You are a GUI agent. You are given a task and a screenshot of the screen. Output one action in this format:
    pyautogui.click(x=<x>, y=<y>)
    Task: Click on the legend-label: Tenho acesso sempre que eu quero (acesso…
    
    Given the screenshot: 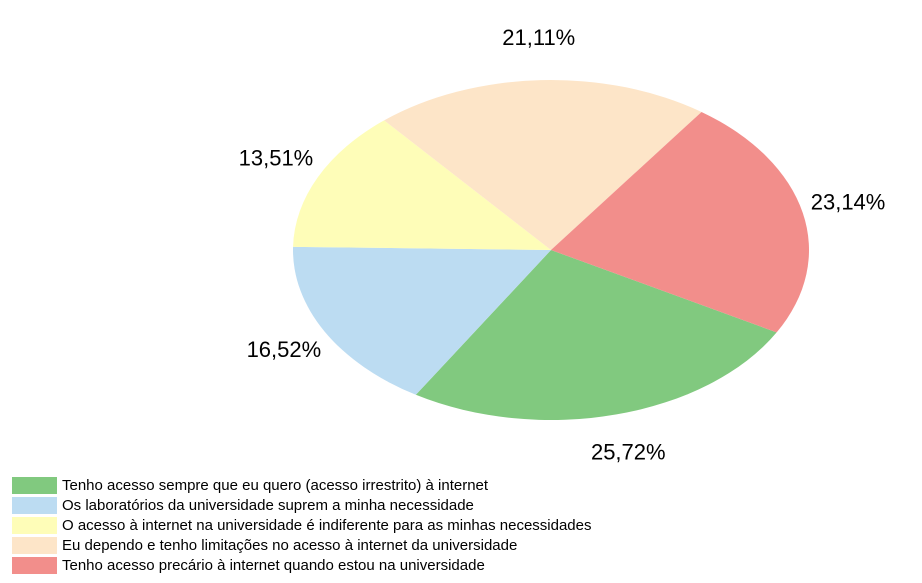 What is the action you would take?
    pyautogui.click(x=275, y=485)
    